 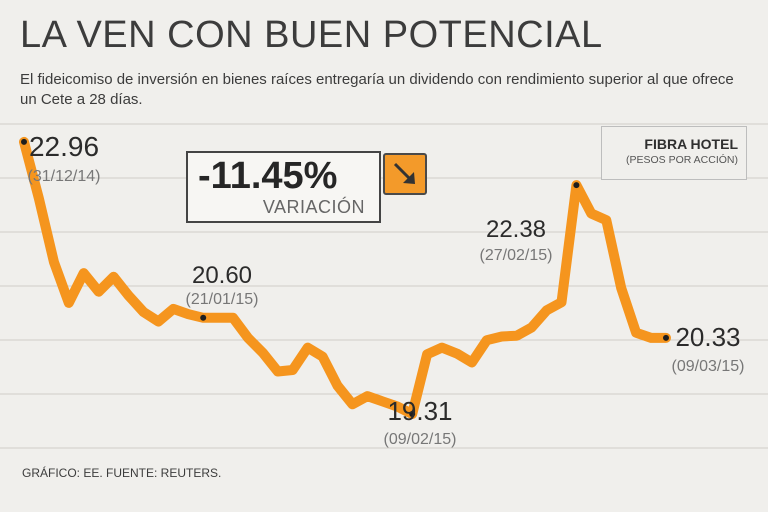 What do you see at coordinates (516, 229) in the screenshot?
I see `data-label-value: 22.38` at bounding box center [516, 229].